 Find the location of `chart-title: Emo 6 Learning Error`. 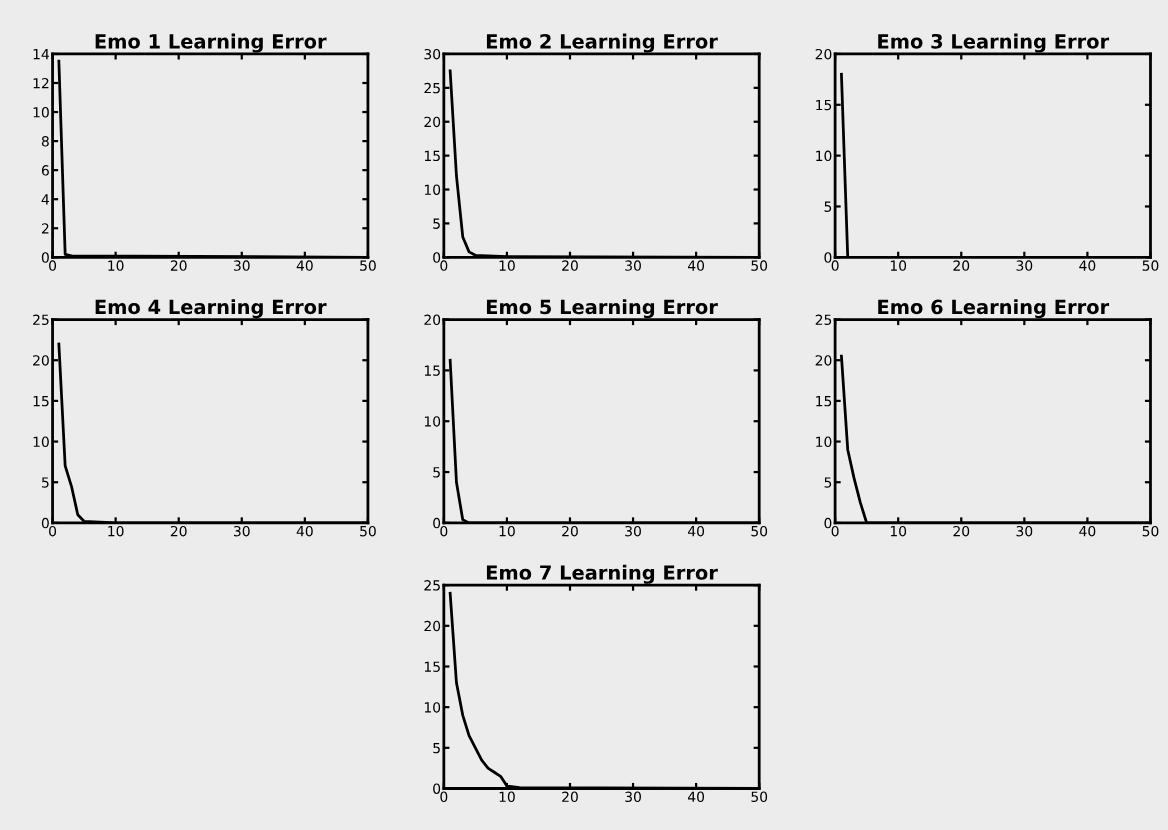

chart-title: Emo 6 Learning Error is located at coordinates (994, 309).